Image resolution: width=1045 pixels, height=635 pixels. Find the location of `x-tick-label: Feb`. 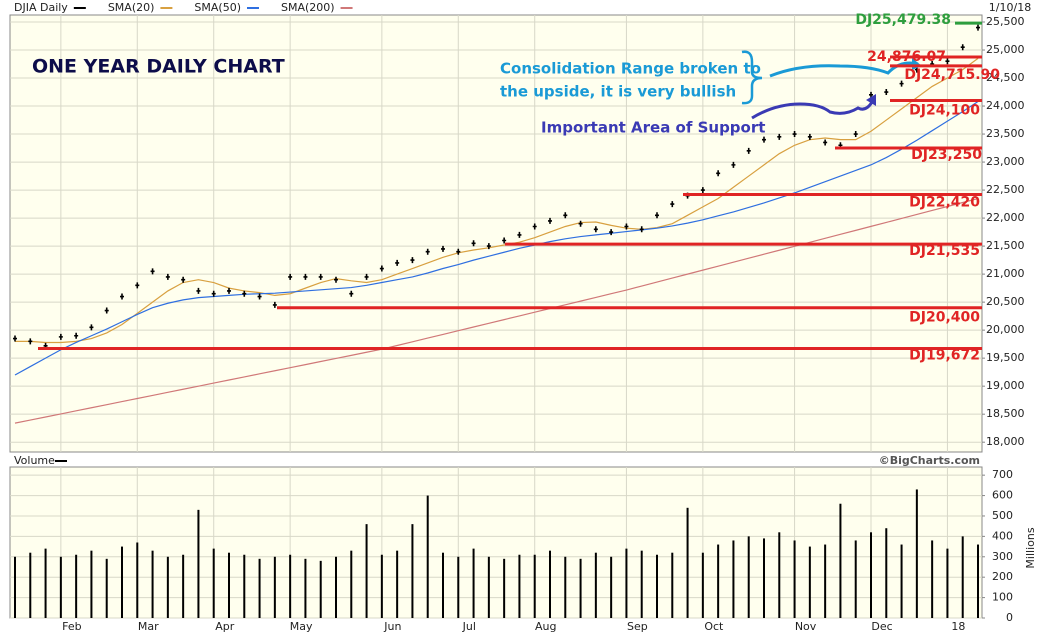

x-tick-label: Feb is located at coordinates (71, 626).